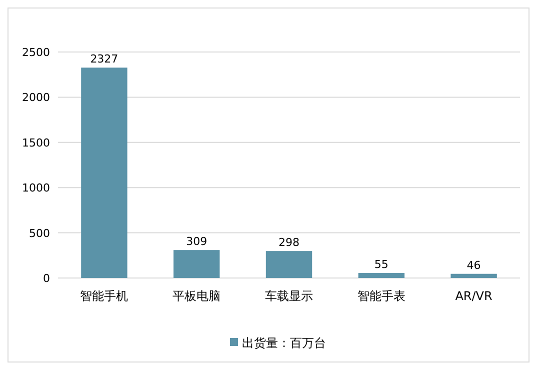 This screenshot has height=371, width=535. What do you see at coordinates (36, 143) in the screenshot?
I see `y-tick-label: 1500` at bounding box center [36, 143].